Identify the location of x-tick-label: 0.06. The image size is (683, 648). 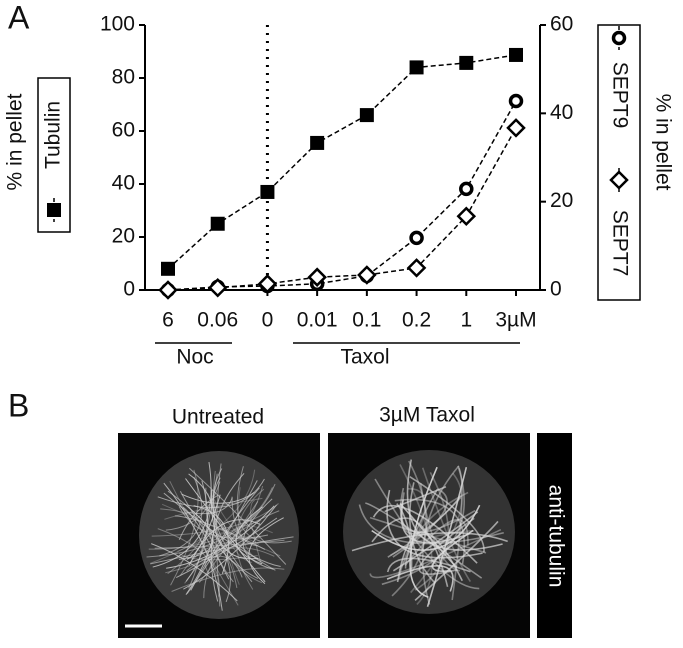
(217, 320).